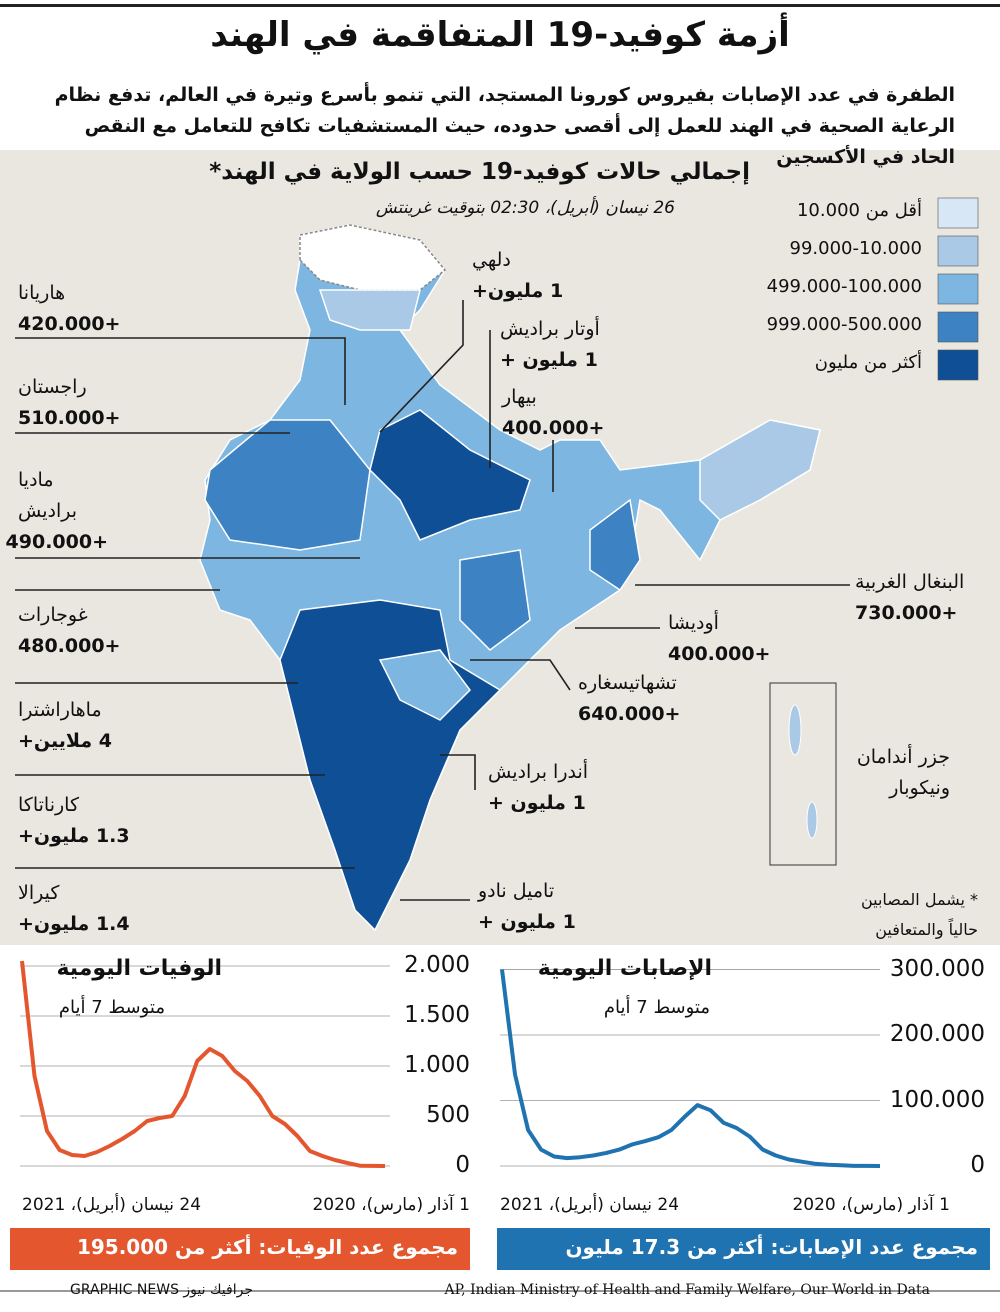 Image resolution: width=1000 pixels, height=1312 pixels. I want to click on legend-label: 499.000-100.000, so click(844, 286).